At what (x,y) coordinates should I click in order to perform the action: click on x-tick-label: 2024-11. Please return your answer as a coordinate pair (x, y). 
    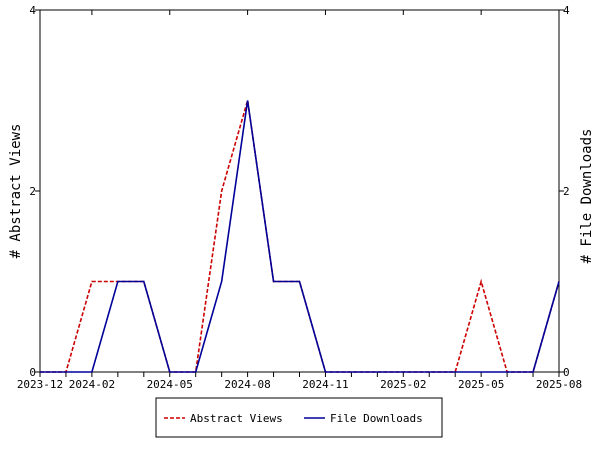
    Looking at the image, I should click on (325, 384).